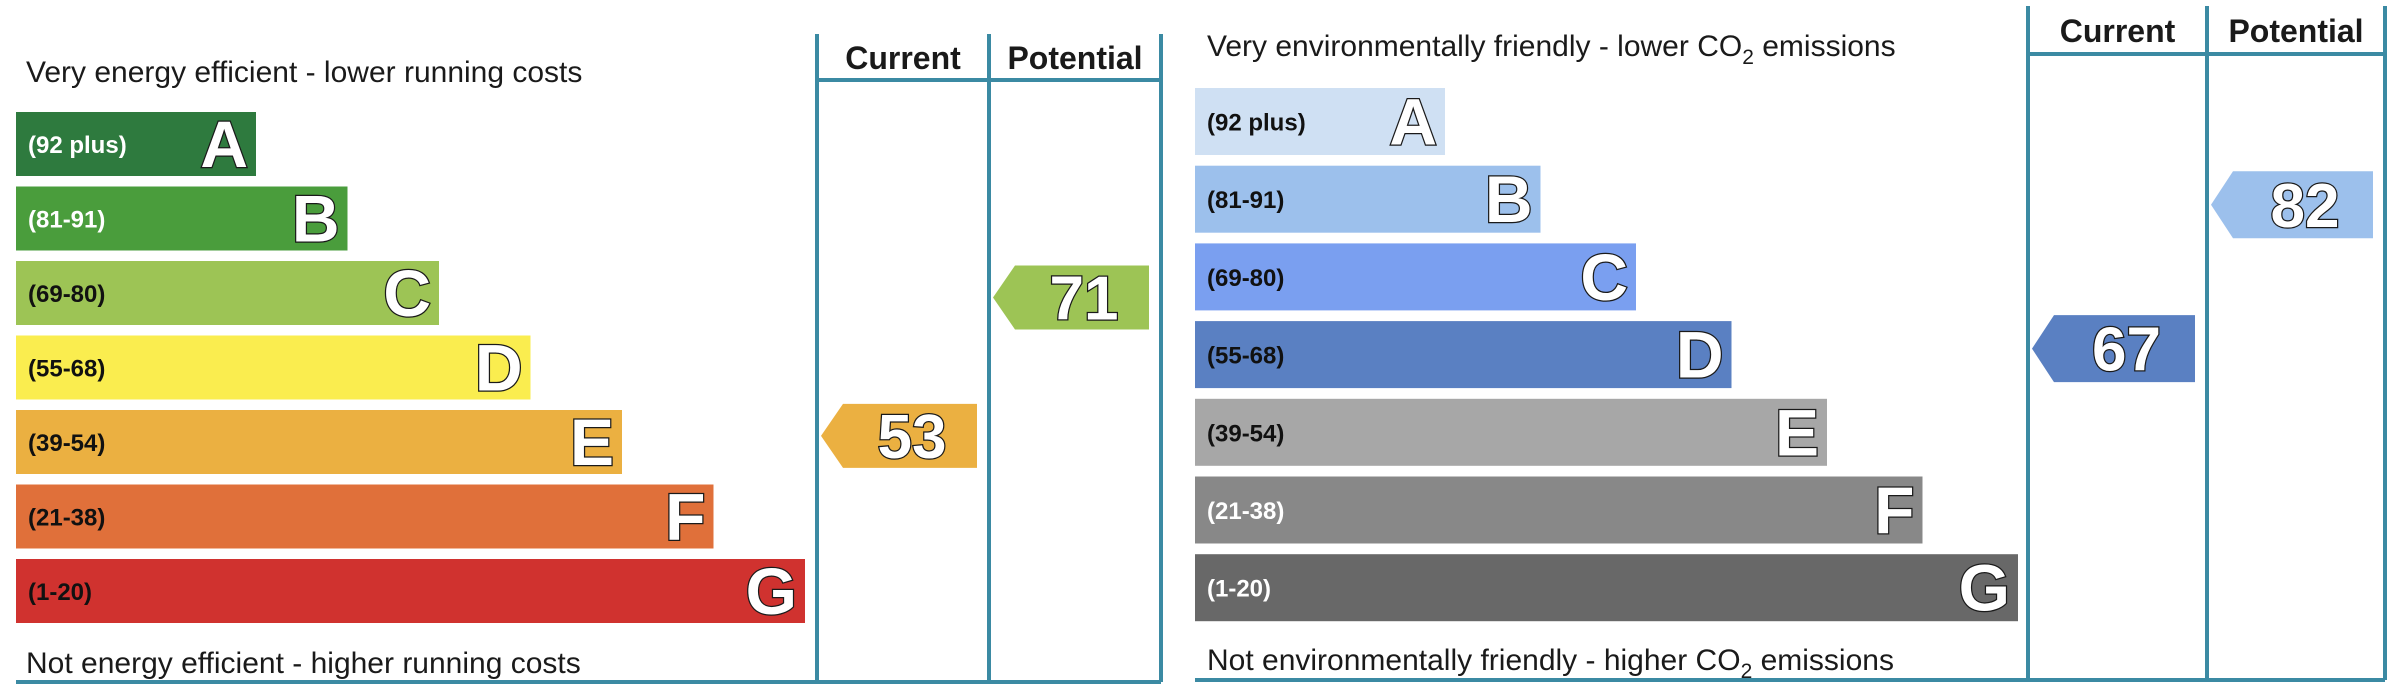  What do you see at coordinates (2126, 350) in the screenshot?
I see `current-rating-value: 67` at bounding box center [2126, 350].